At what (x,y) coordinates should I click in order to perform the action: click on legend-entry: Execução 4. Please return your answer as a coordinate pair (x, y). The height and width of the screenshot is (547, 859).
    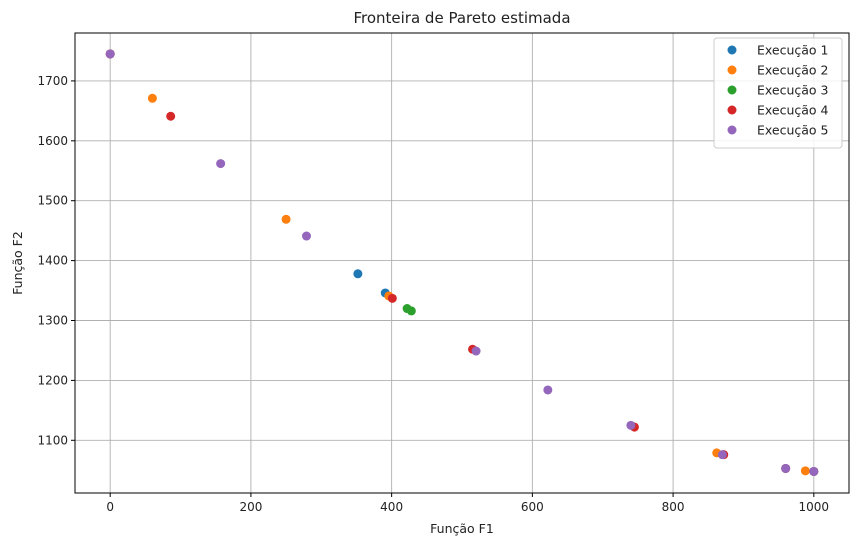
    Looking at the image, I should click on (793, 110).